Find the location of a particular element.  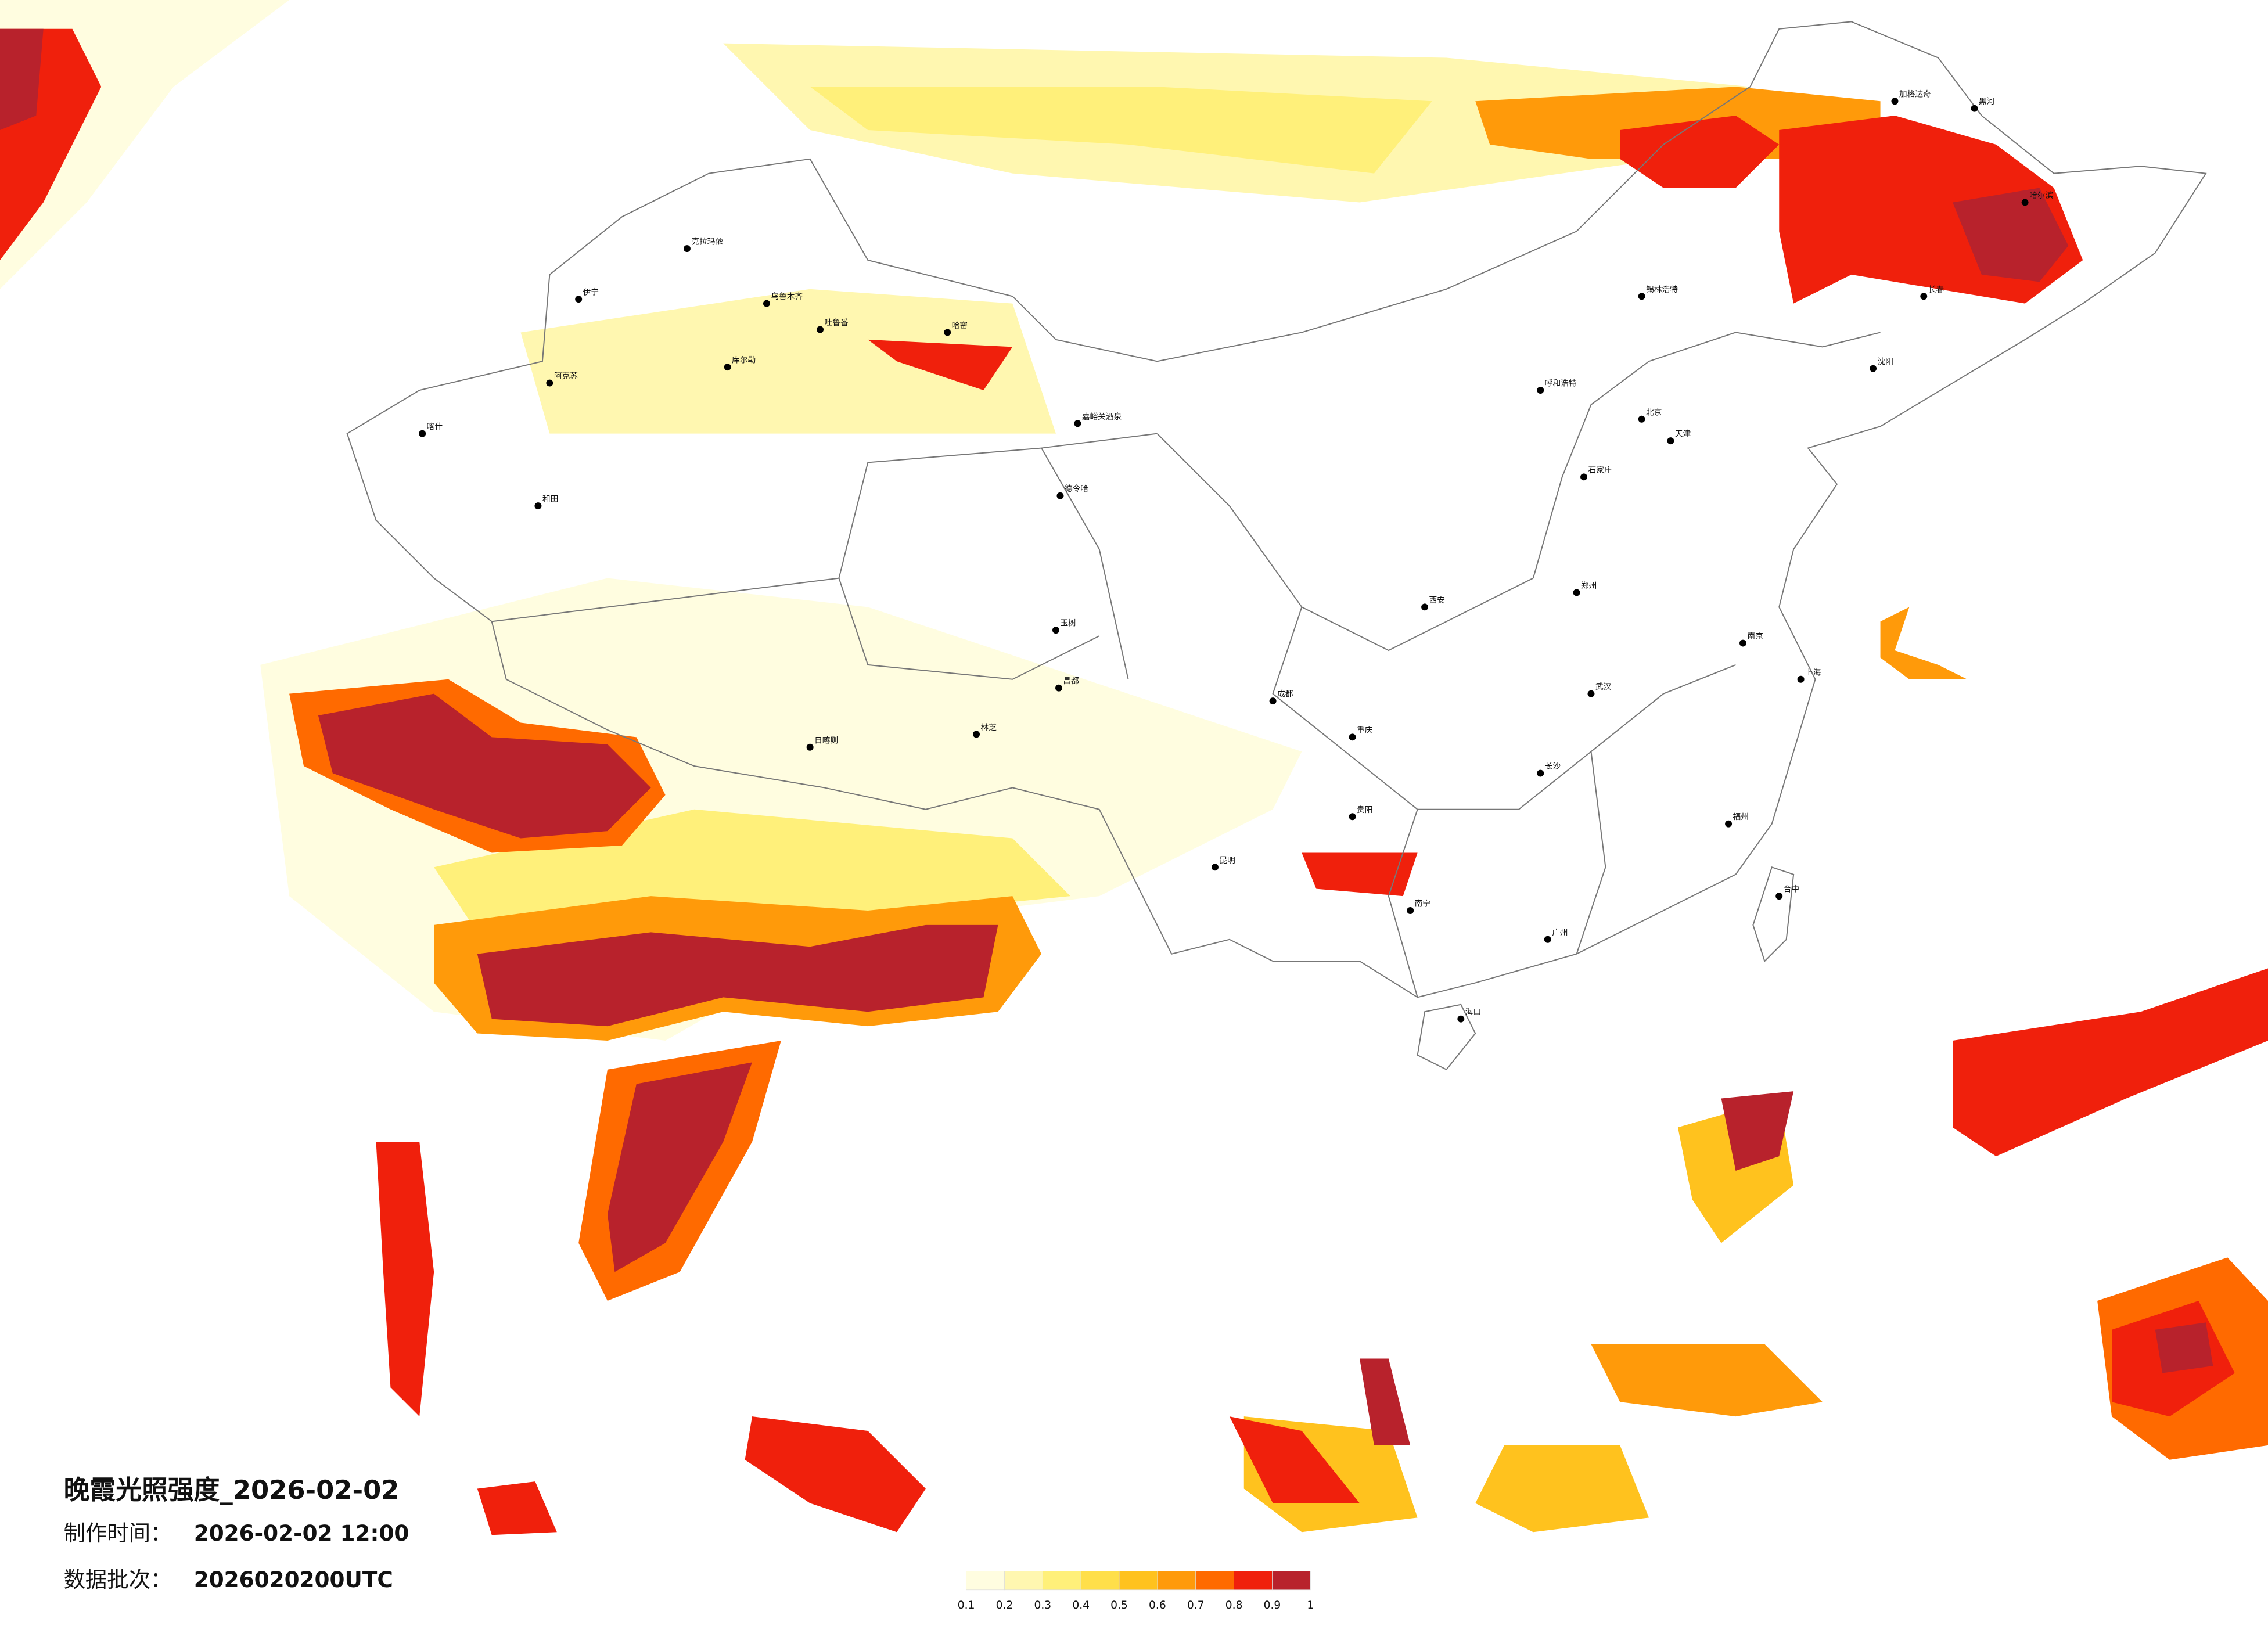

city-label: 乌鲁木齐 is located at coordinates (787, 296).